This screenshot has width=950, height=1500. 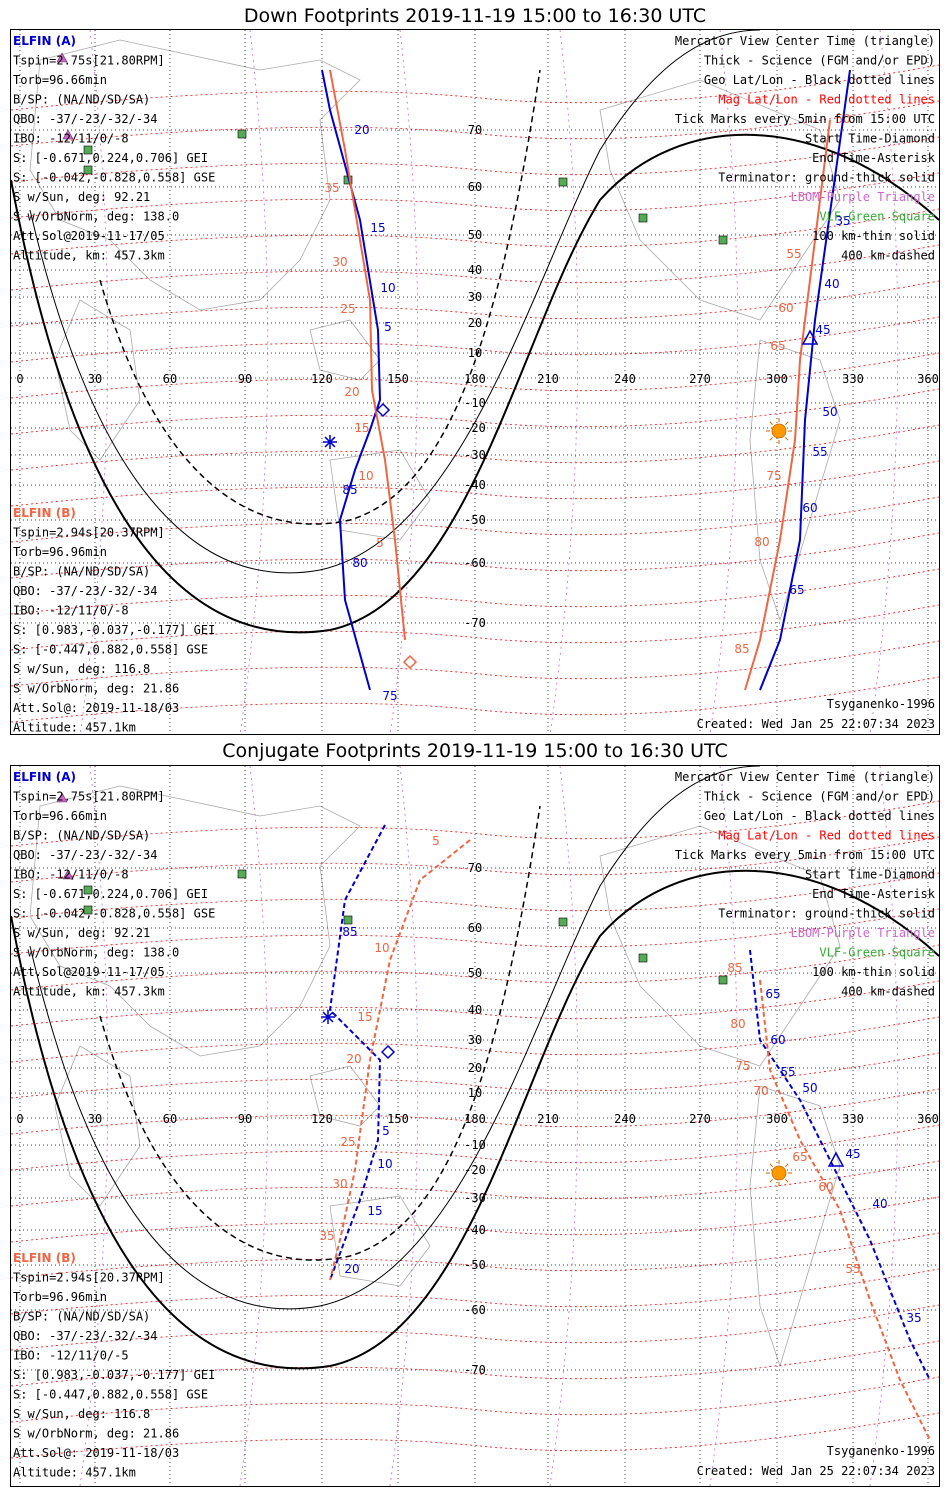 I want to click on elfin-a-tick-label: 75, so click(x=389, y=696).